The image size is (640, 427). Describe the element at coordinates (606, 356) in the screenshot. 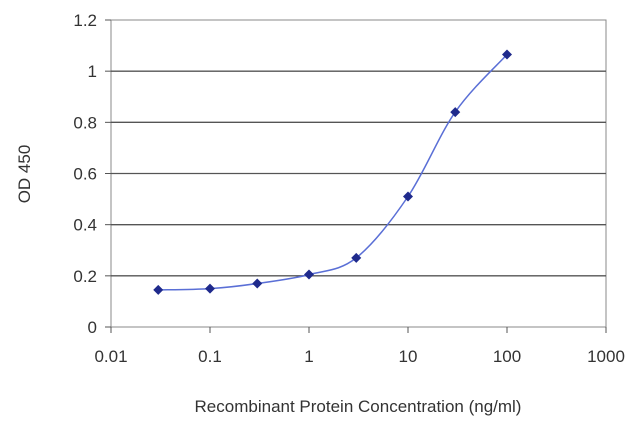

I see `x-tick-label: 1000` at that location.